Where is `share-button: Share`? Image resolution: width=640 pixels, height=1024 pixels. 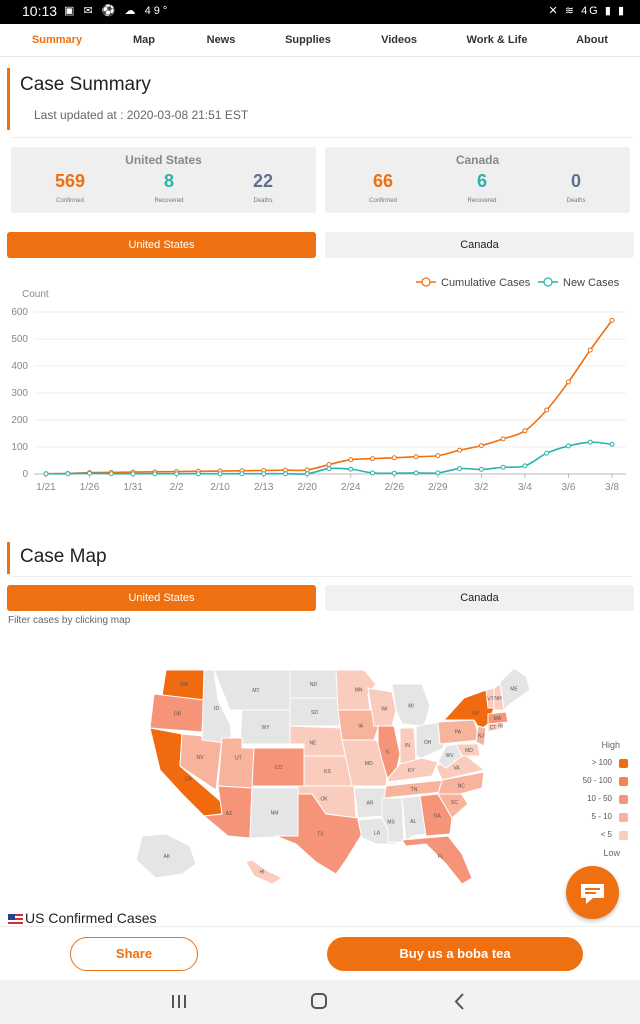 share-button: Share is located at coordinates (134, 954).